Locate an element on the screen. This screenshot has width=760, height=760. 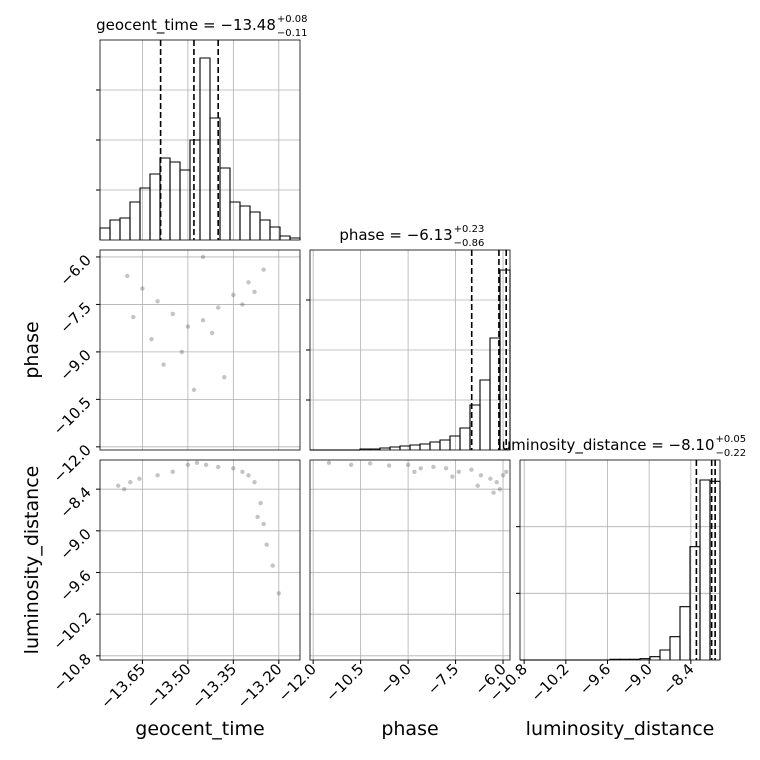
y-tick-label: −10.2 is located at coordinates (72, 630).